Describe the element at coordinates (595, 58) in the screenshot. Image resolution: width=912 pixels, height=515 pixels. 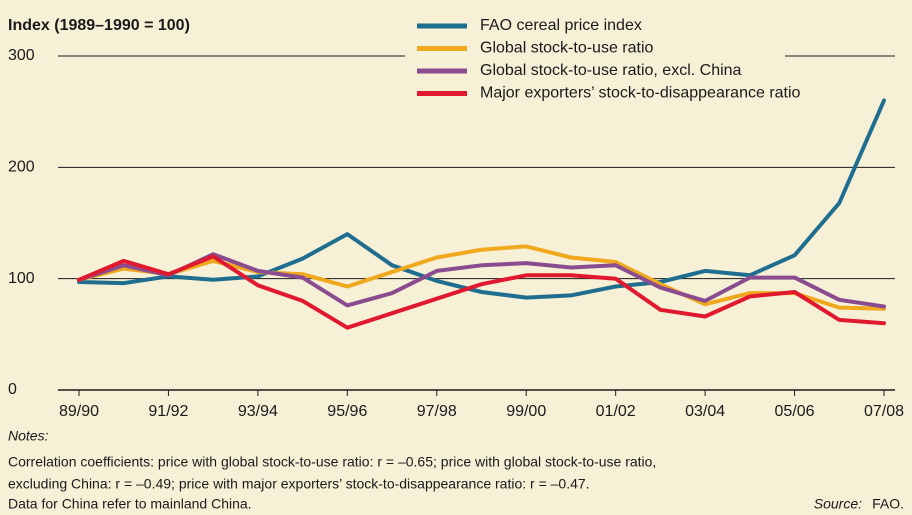
I see `legend-background` at that location.